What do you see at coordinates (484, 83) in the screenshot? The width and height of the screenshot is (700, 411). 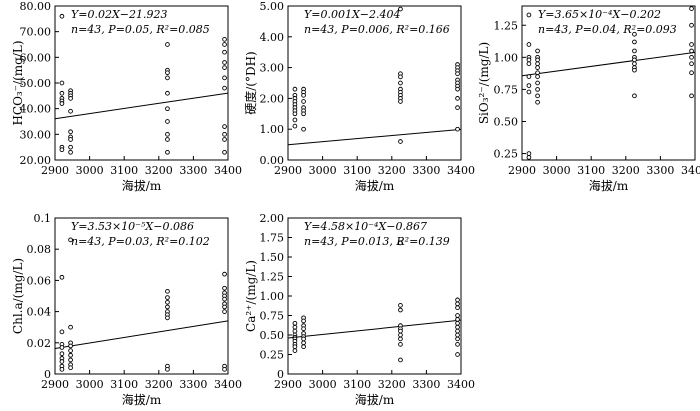 I see `y-axis-label: SiO₃²⁻/(mg/L)` at bounding box center [484, 83].